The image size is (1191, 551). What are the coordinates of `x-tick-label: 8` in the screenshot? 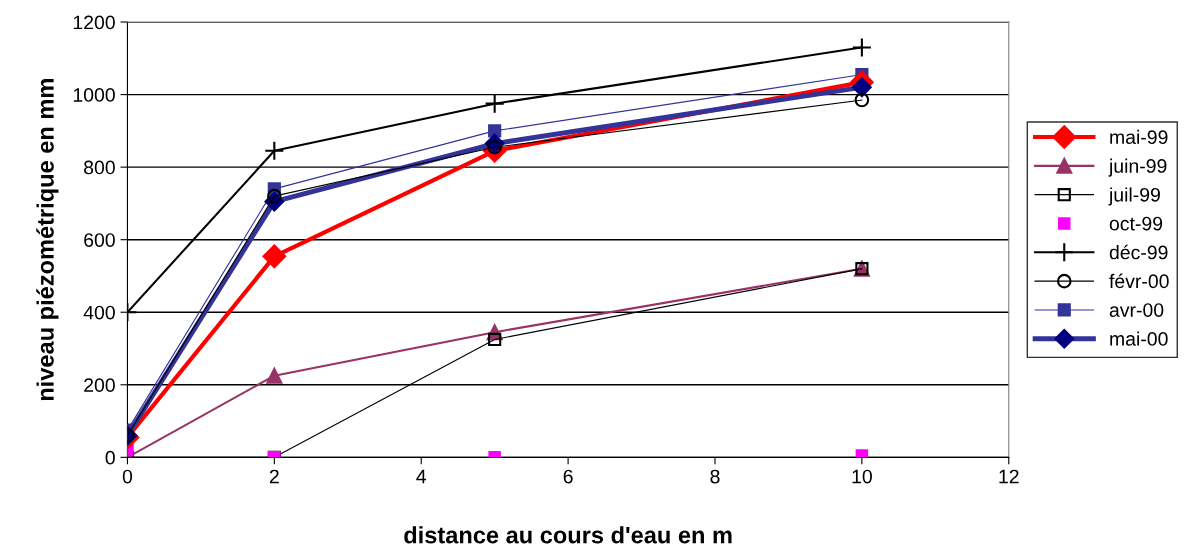 It's located at (715, 476).